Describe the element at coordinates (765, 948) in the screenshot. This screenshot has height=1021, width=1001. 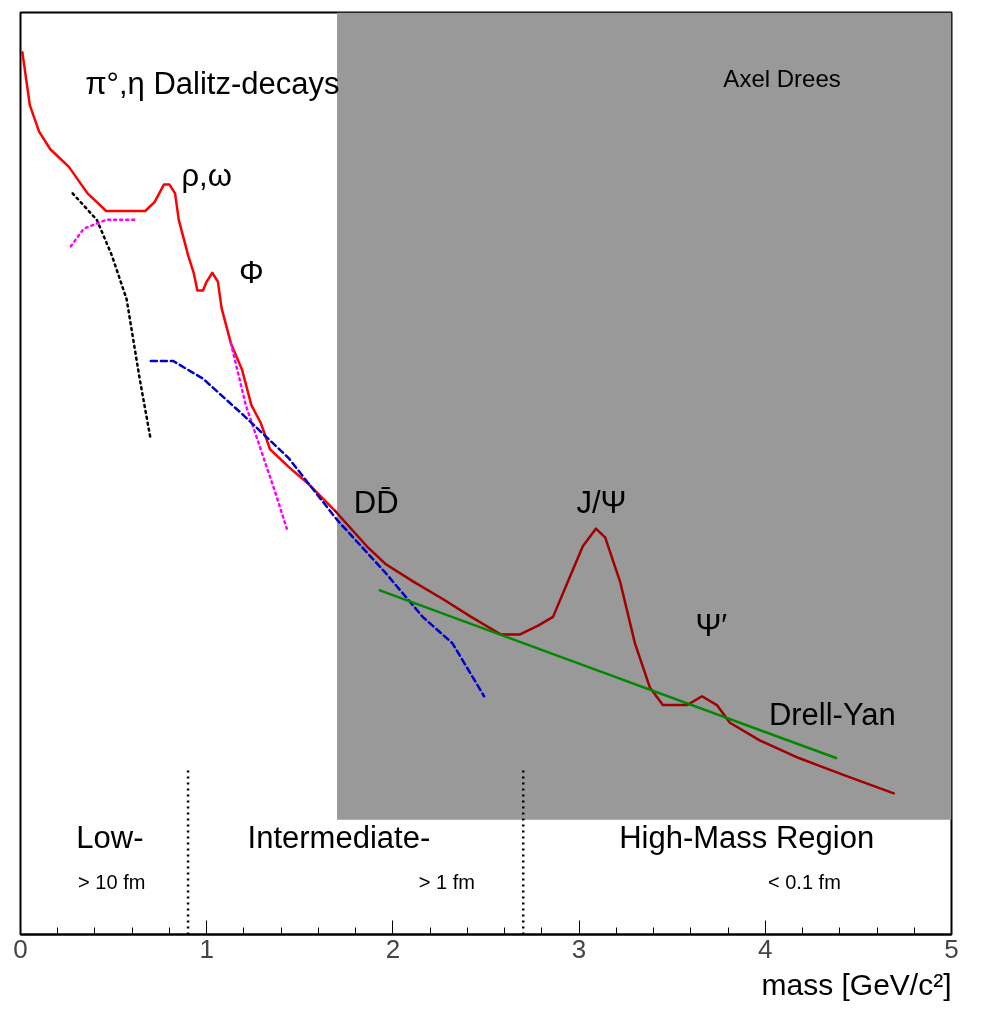
I see `x-tick-label: 4` at that location.